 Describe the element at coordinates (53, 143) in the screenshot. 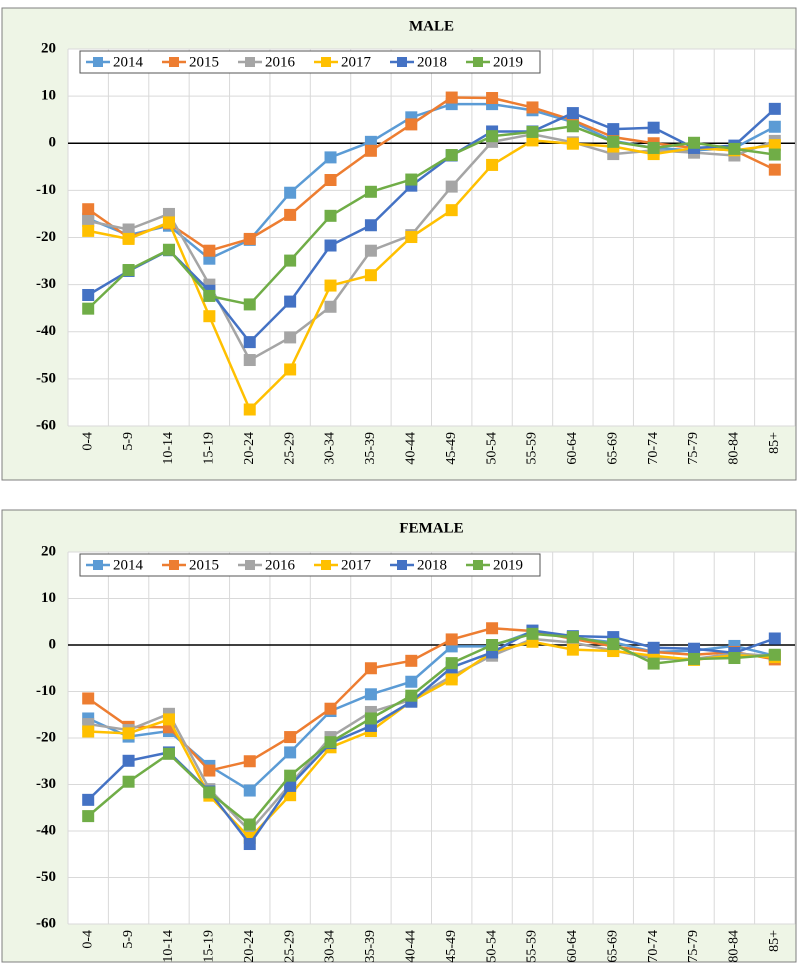

I see `y-tick-label: 0` at that location.